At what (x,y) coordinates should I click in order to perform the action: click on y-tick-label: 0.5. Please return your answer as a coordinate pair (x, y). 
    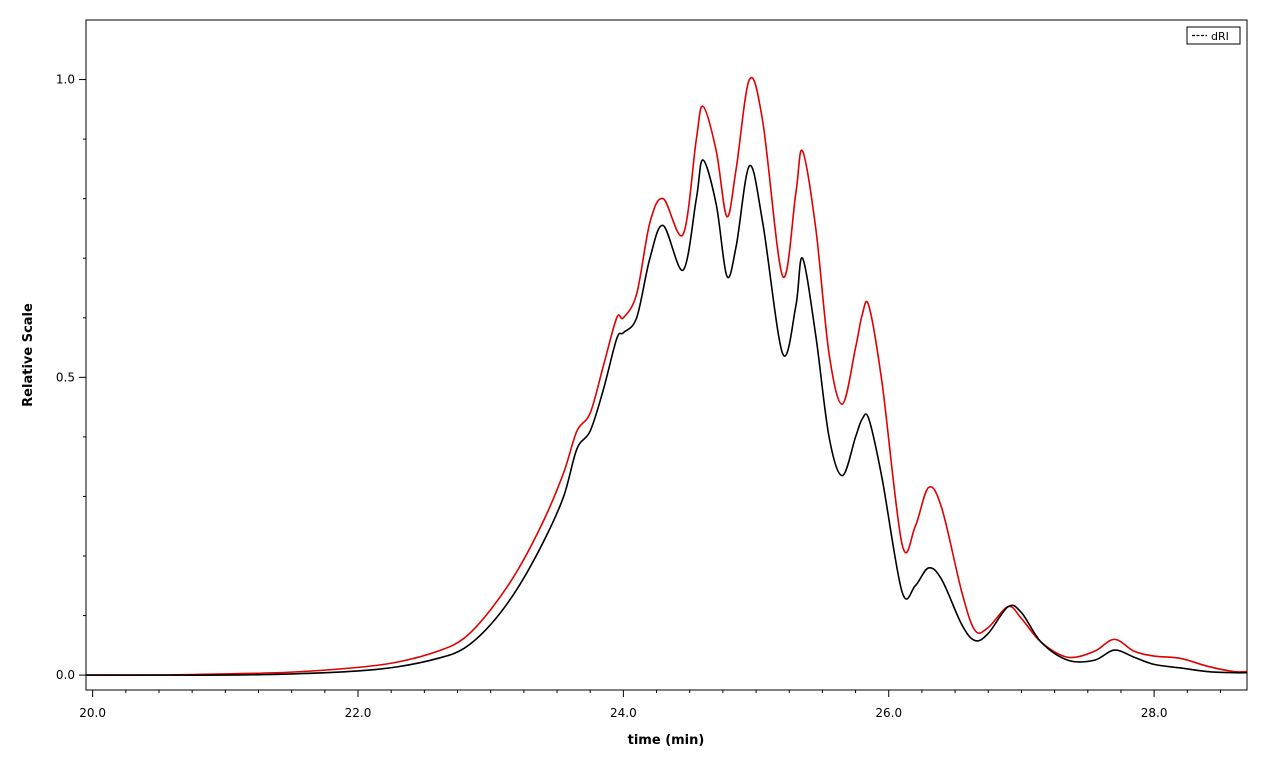
    Looking at the image, I should click on (65, 377).